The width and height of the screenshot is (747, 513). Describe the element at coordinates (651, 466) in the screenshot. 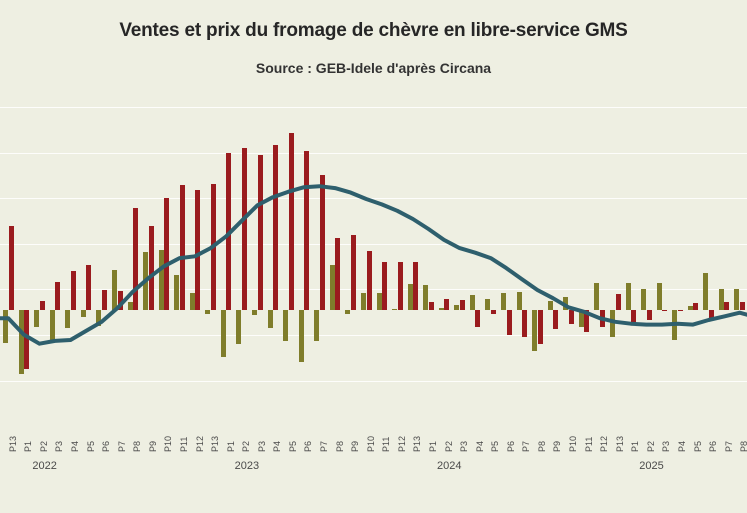

I see `year-label: 2025` at that location.